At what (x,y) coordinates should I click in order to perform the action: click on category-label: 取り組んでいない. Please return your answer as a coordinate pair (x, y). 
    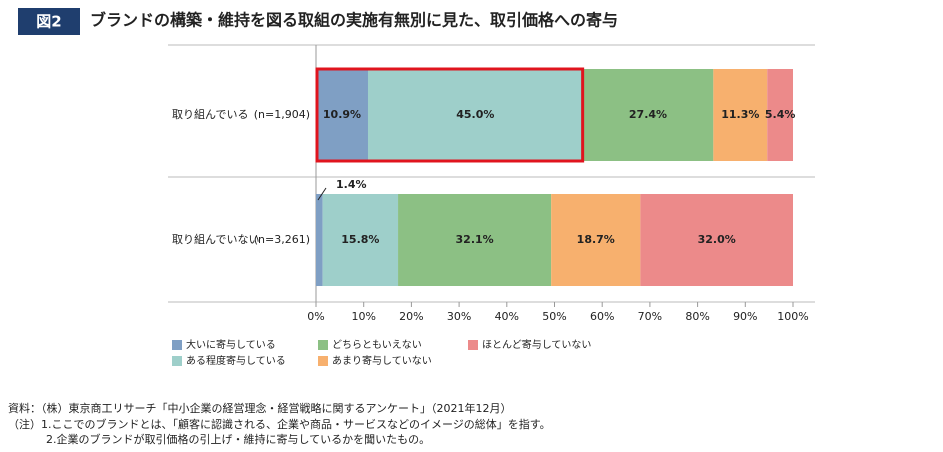
    Looking at the image, I should click on (215, 239).